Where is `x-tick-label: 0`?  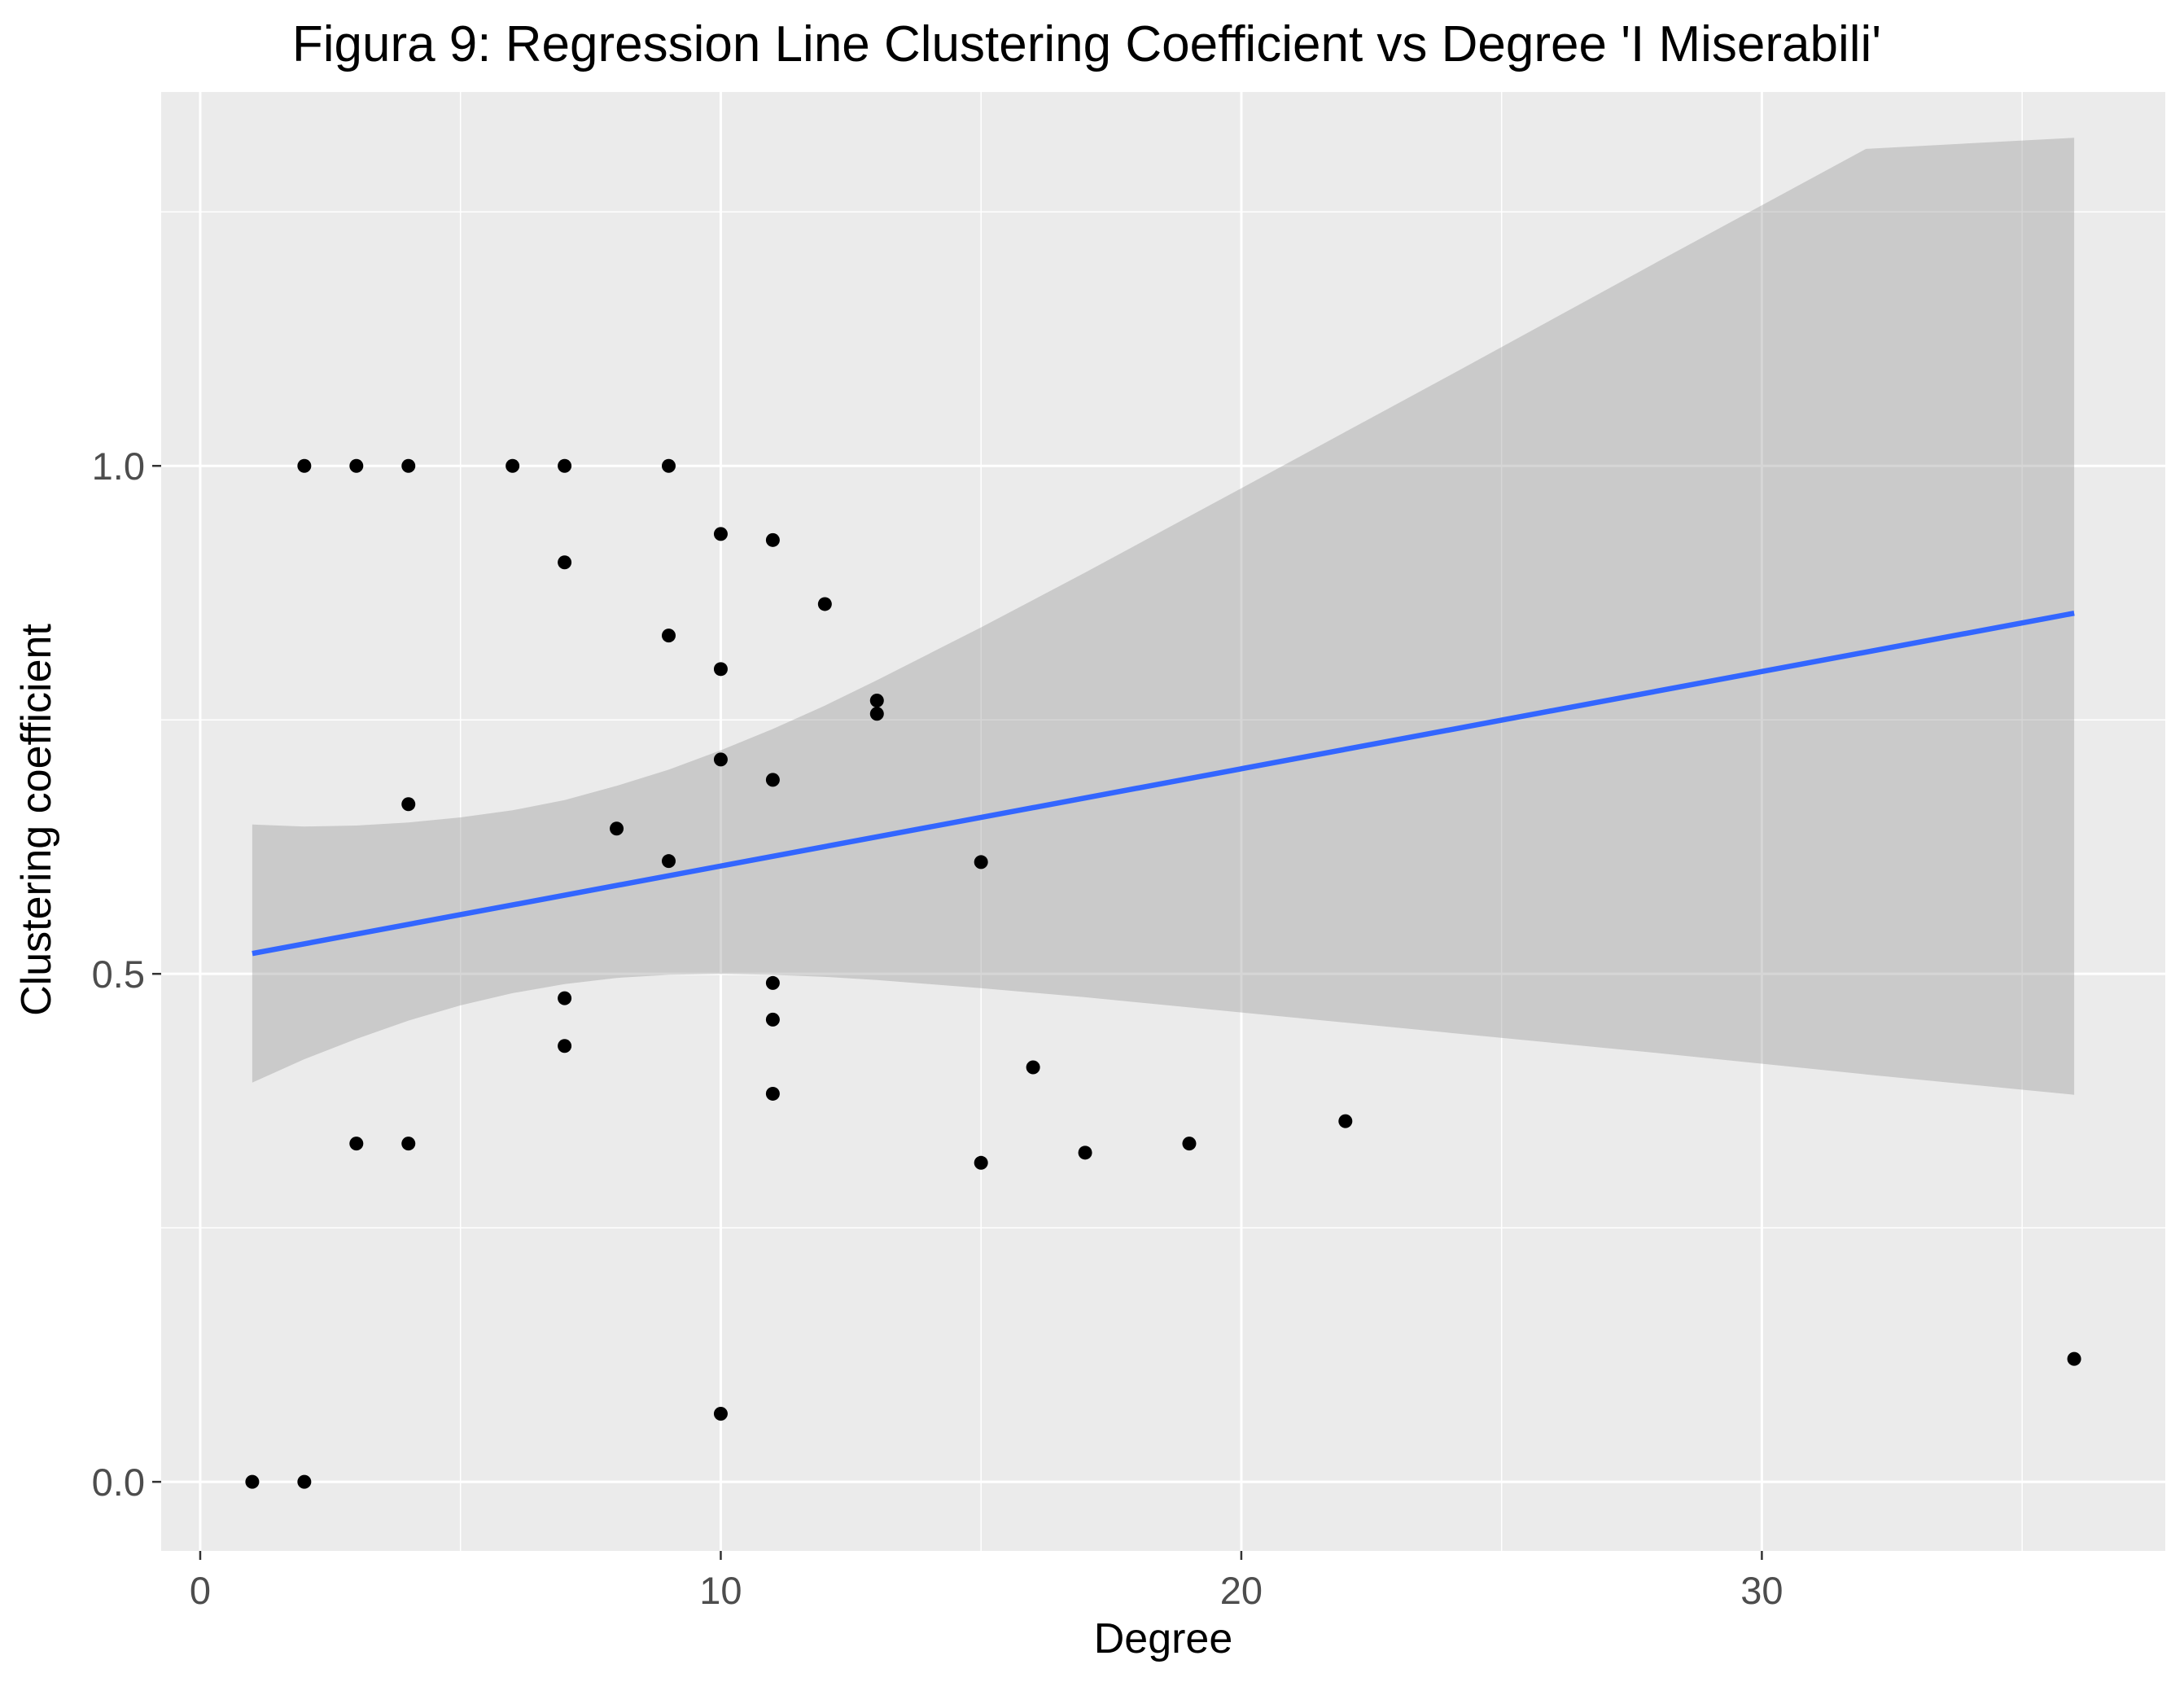 x-tick-label: 0 is located at coordinates (200, 1591).